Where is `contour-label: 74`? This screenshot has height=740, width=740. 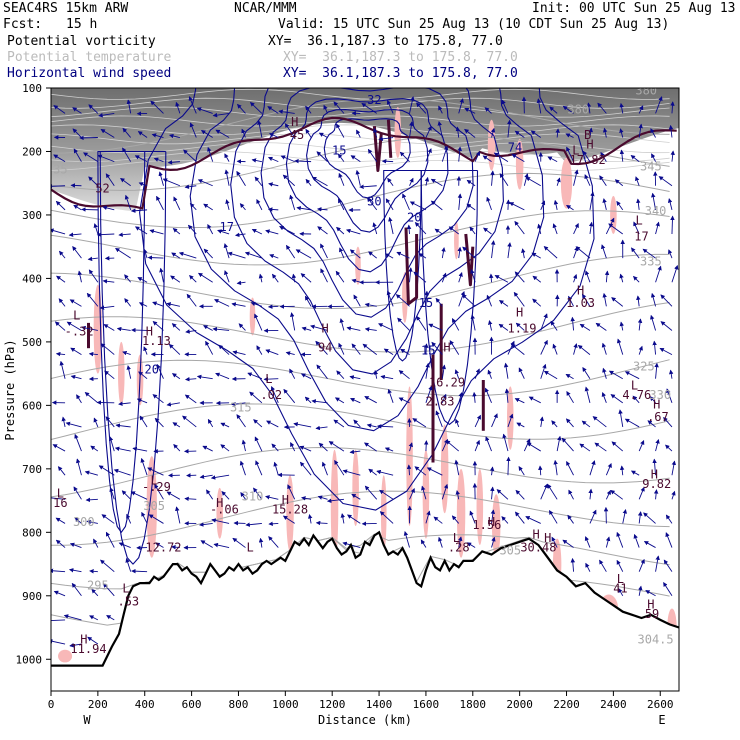 contour-label: 74 is located at coordinates (515, 147).